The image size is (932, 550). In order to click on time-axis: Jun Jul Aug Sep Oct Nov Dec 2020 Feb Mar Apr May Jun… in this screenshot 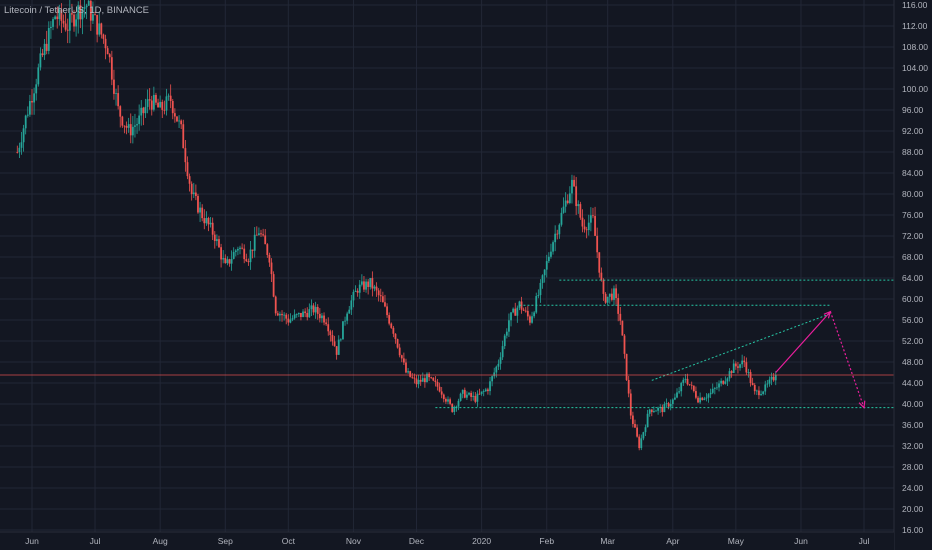, I will do `click(447, 540)`.